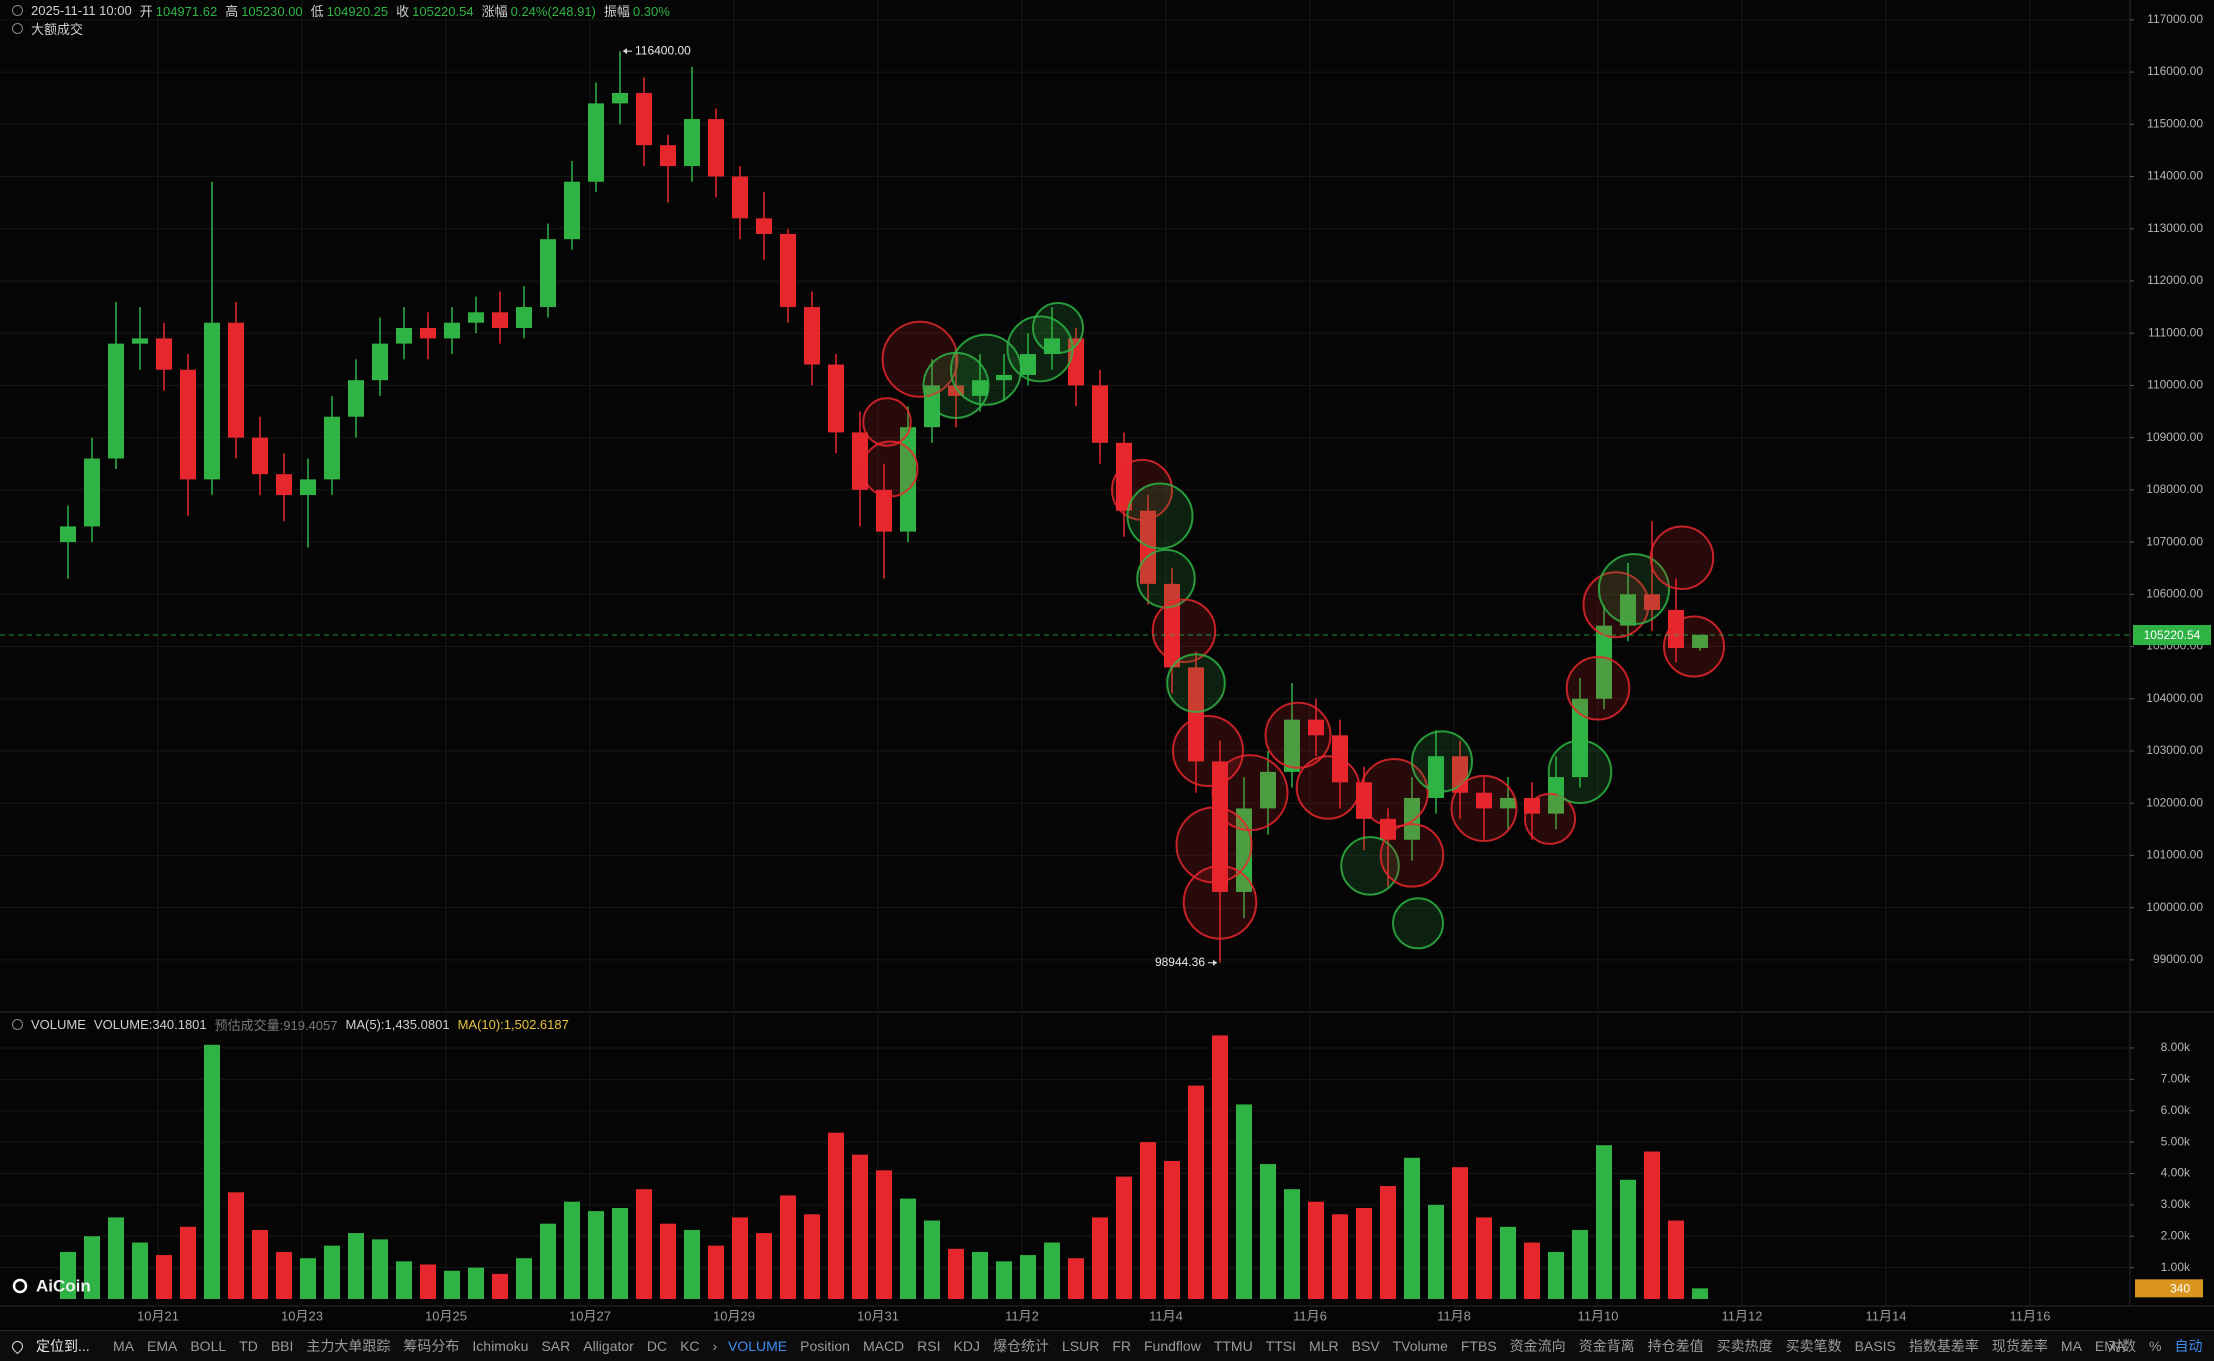 This screenshot has width=2214, height=1361. I want to click on volume-field: VOLUME:340.1801, so click(150, 1024).